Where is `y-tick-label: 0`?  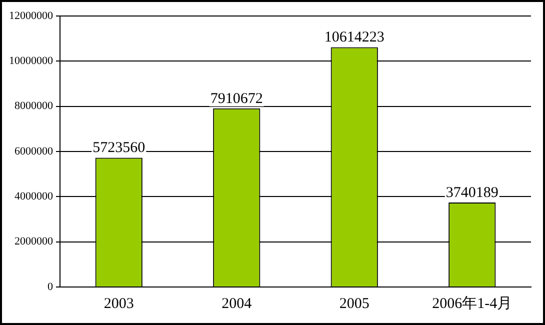 y-tick-label: 0 is located at coordinates (51, 286).